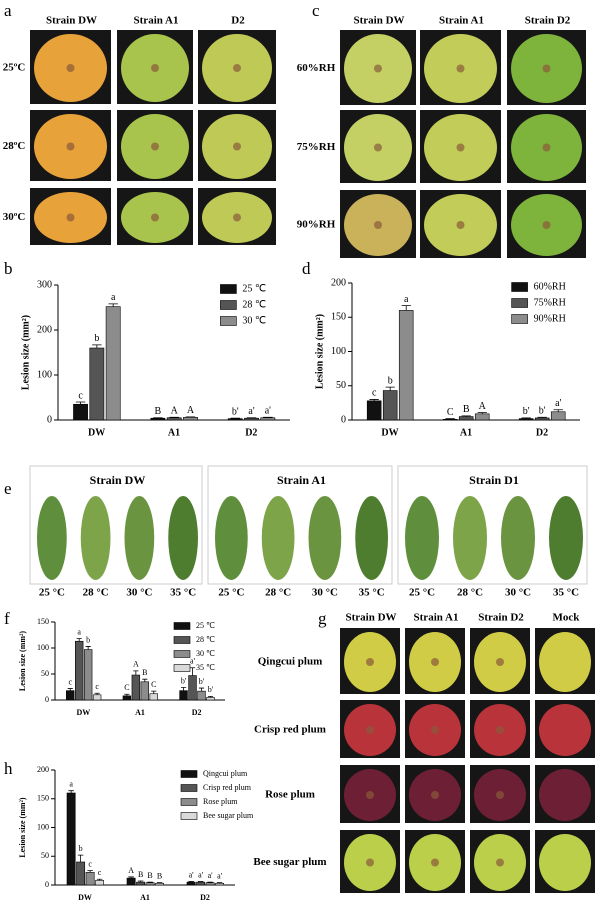 This screenshot has height=907, width=602. I want to click on group-title: Strain A1, so click(301, 480).